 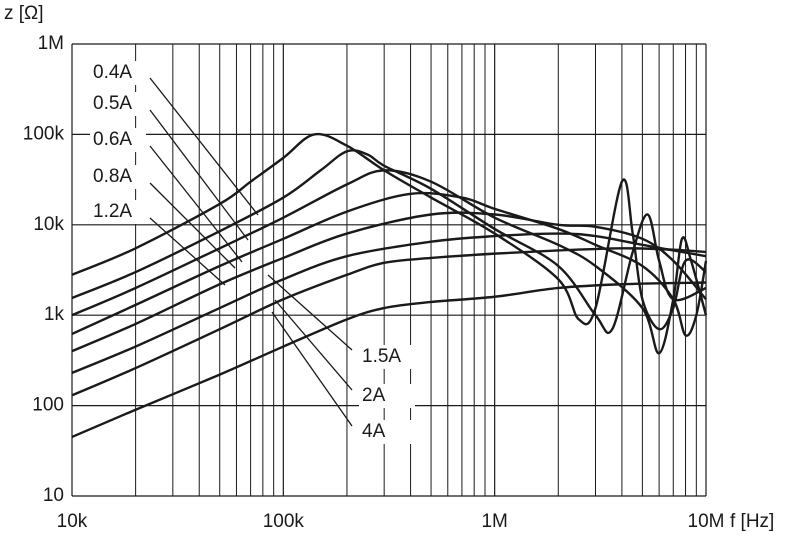 I want to click on y-tick-label: 1k, so click(x=54, y=314).